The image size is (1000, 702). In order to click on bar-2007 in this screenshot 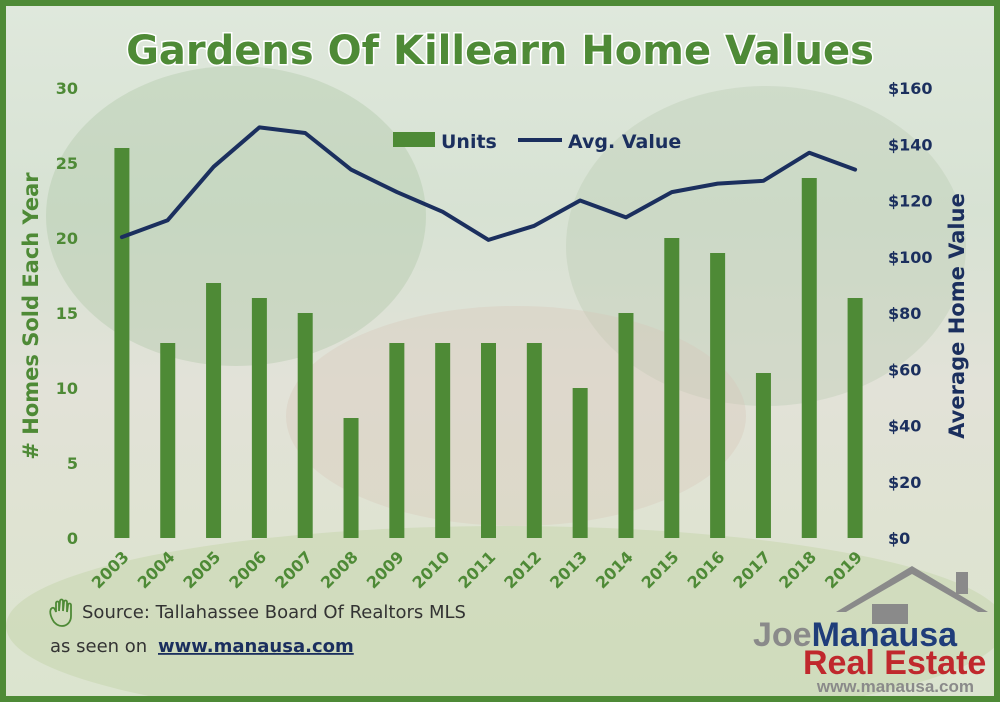, I will do `click(305, 425)`.